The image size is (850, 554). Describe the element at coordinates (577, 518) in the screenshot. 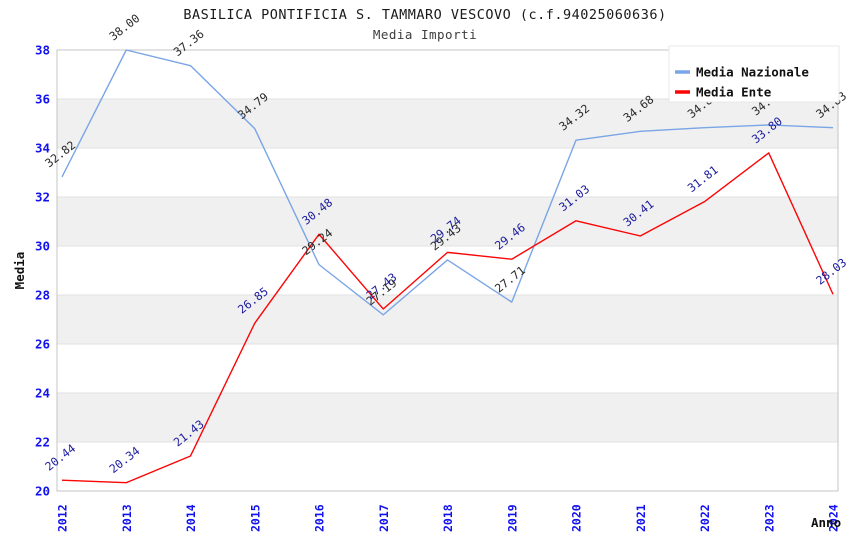

I see `x-tick-label: 2020` at that location.